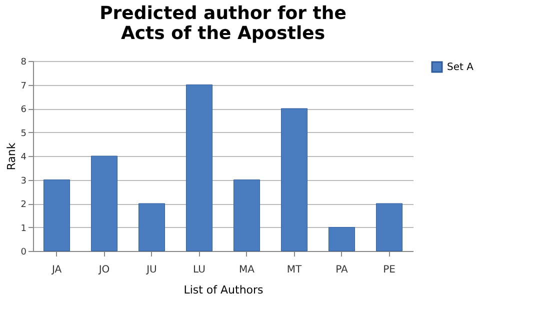 The height and width of the screenshot is (330, 550). Describe the element at coordinates (224, 290) in the screenshot. I see `x-axis-title: List of Authors` at that location.